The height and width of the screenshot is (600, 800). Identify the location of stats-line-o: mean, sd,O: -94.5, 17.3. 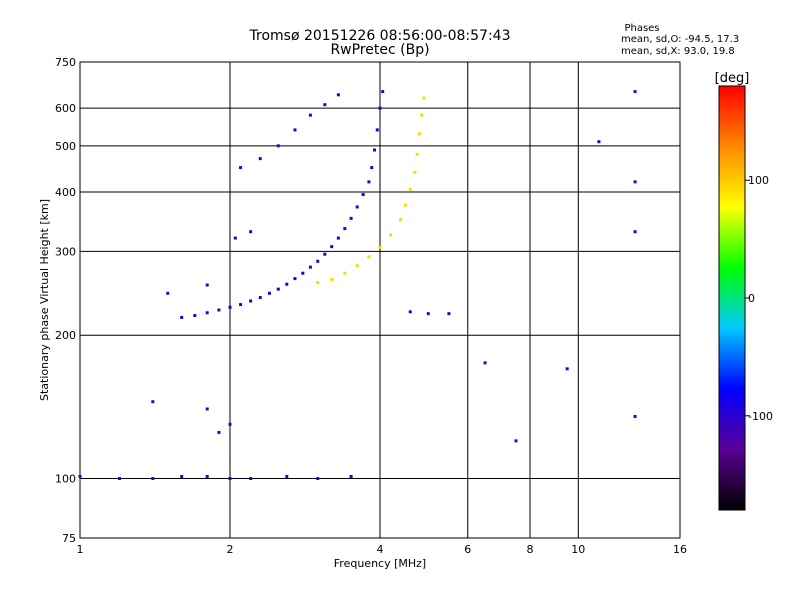
(680, 39).